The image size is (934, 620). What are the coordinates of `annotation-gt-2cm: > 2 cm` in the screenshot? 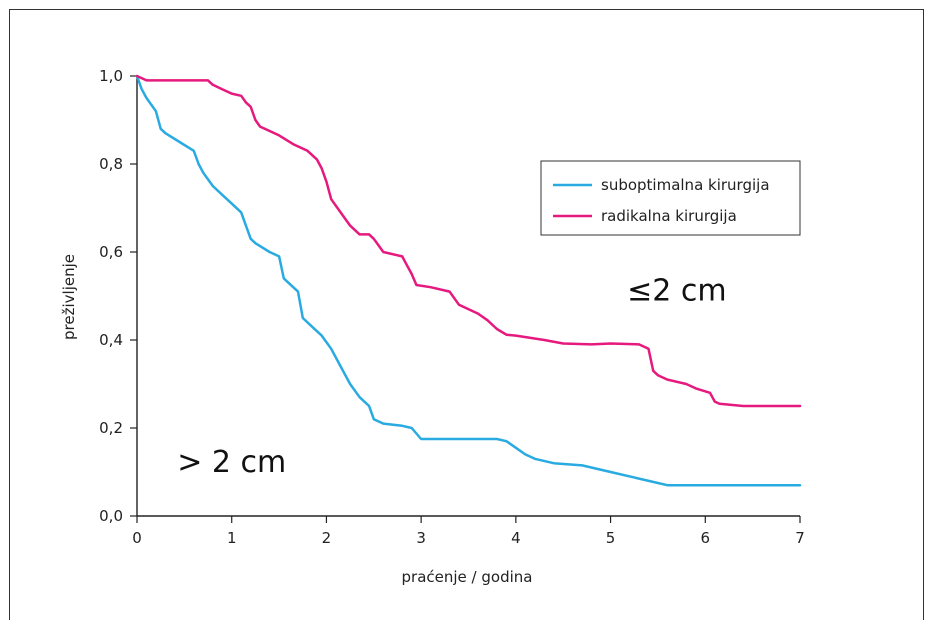 It's located at (231, 462).